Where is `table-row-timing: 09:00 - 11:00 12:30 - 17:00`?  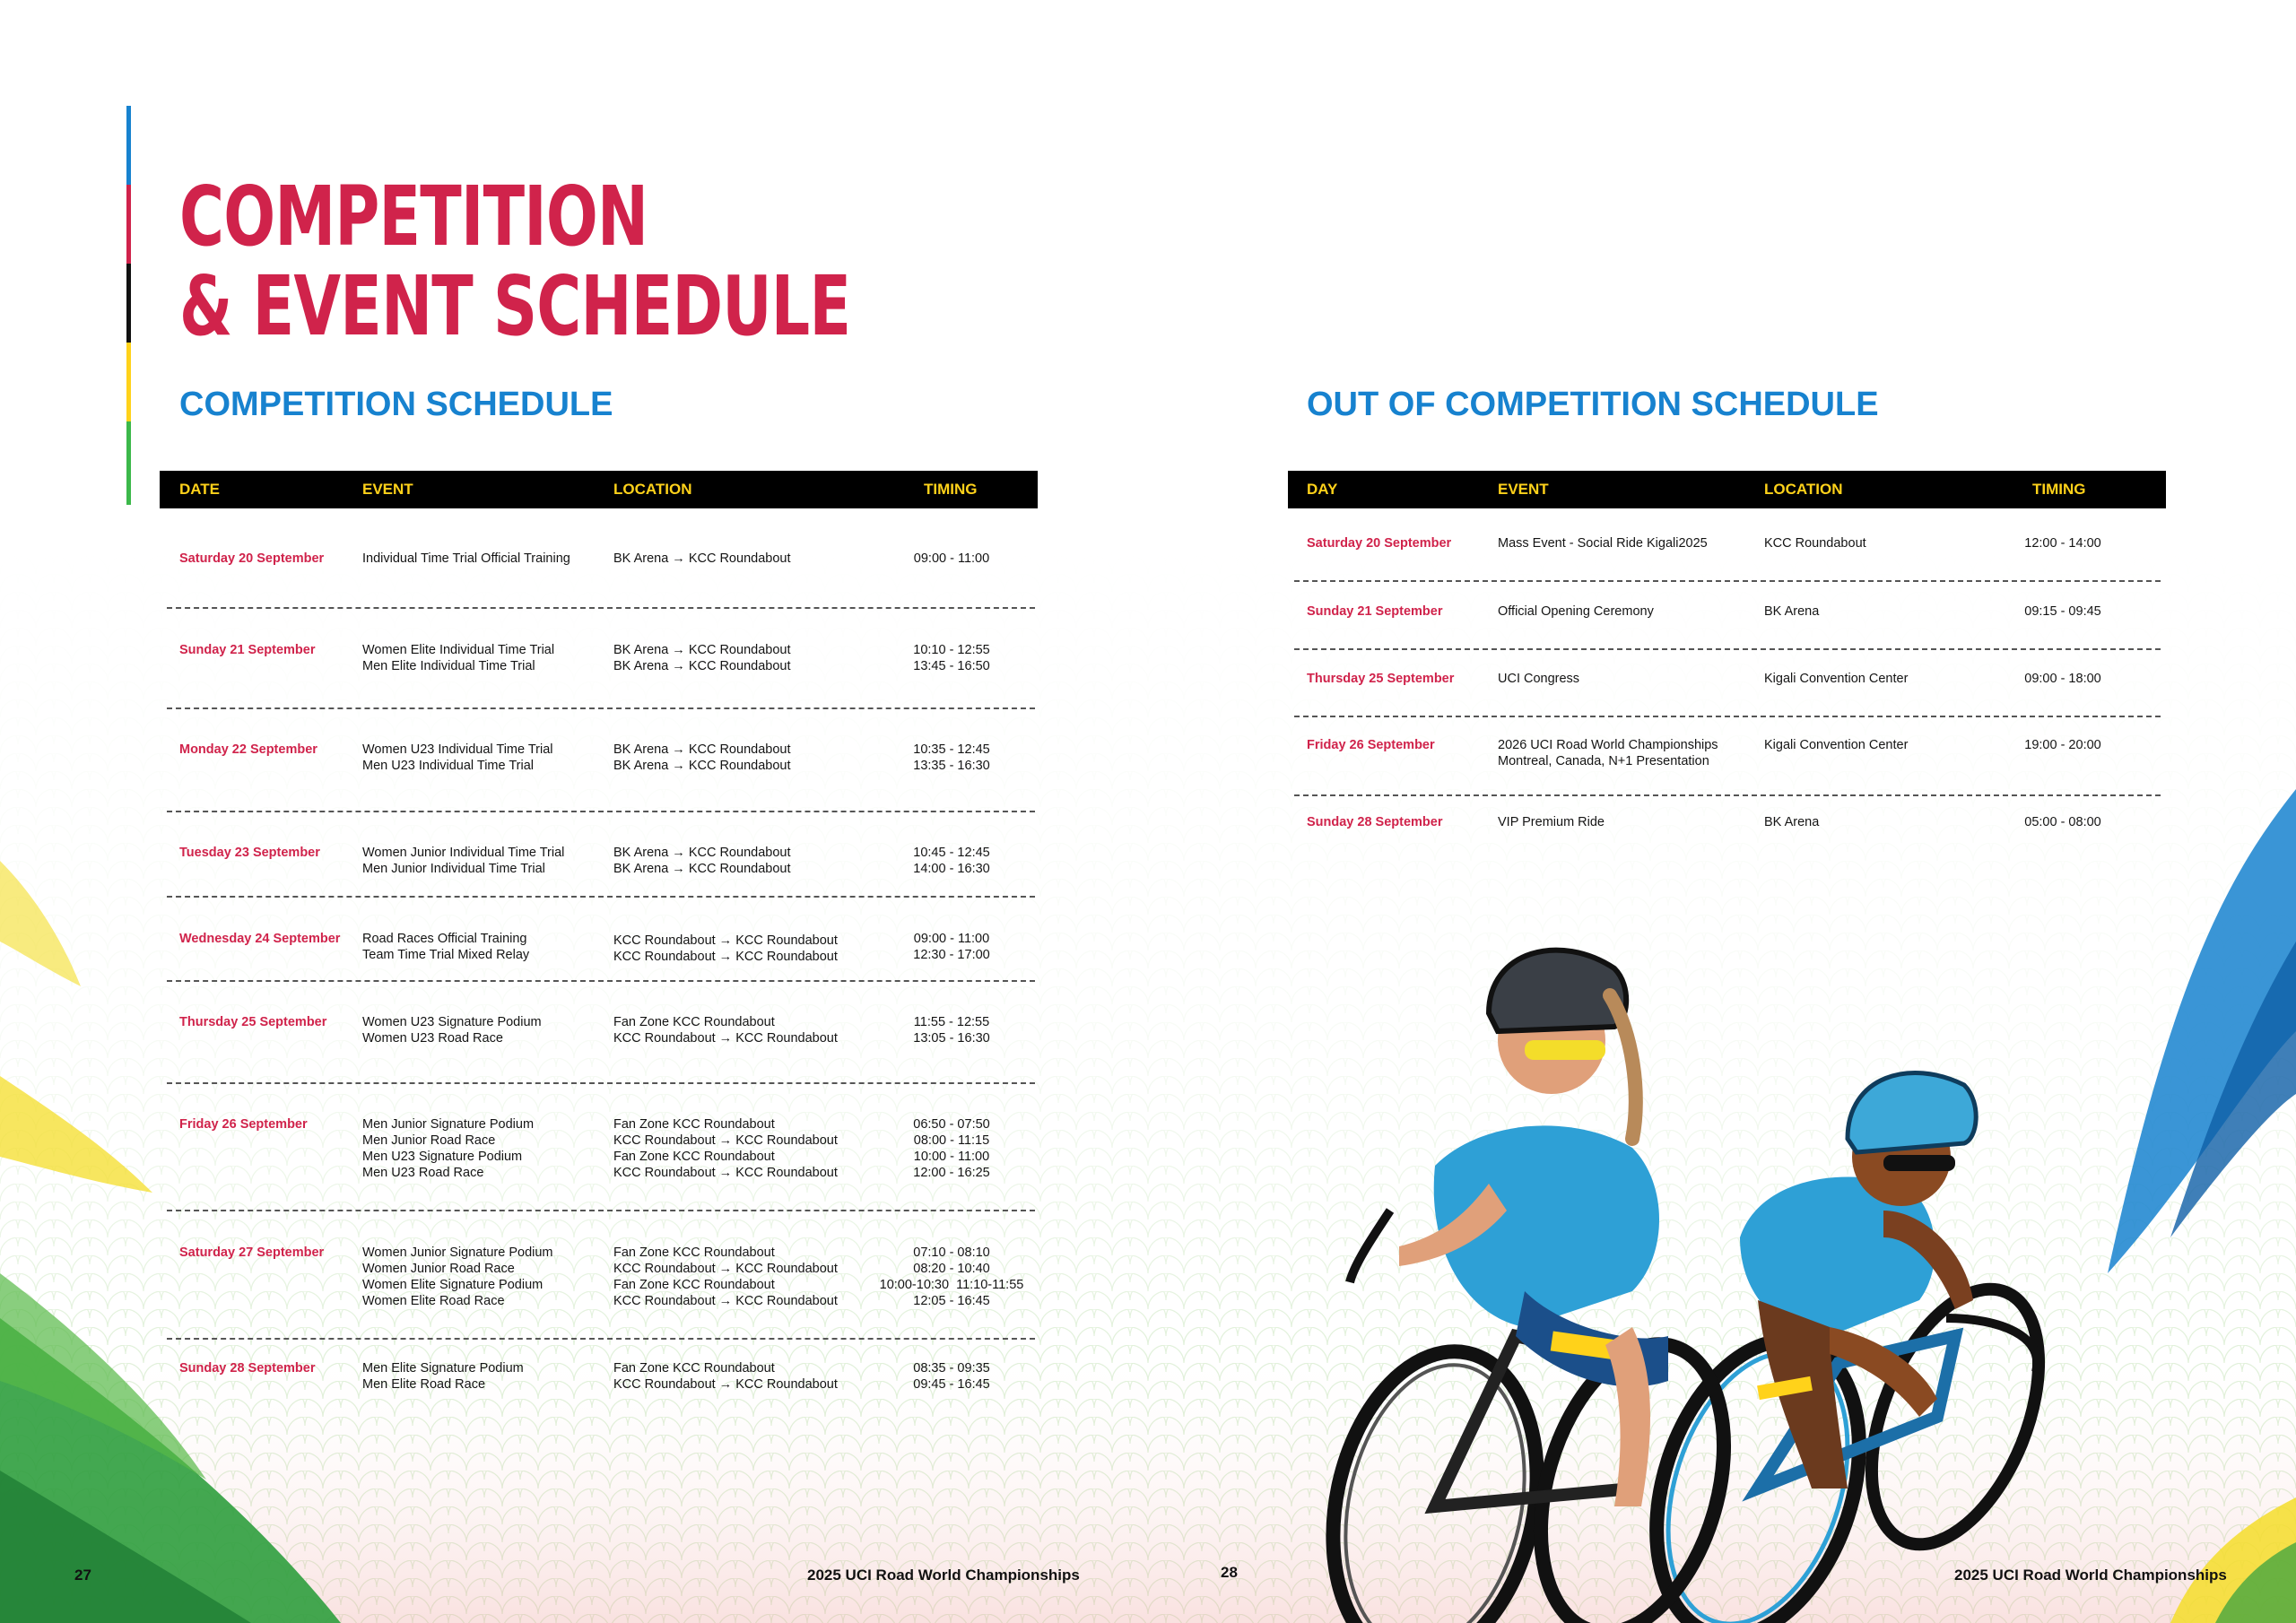 table-row-timing: 09:00 - 11:00 12:30 - 17:00 is located at coordinates (951, 947).